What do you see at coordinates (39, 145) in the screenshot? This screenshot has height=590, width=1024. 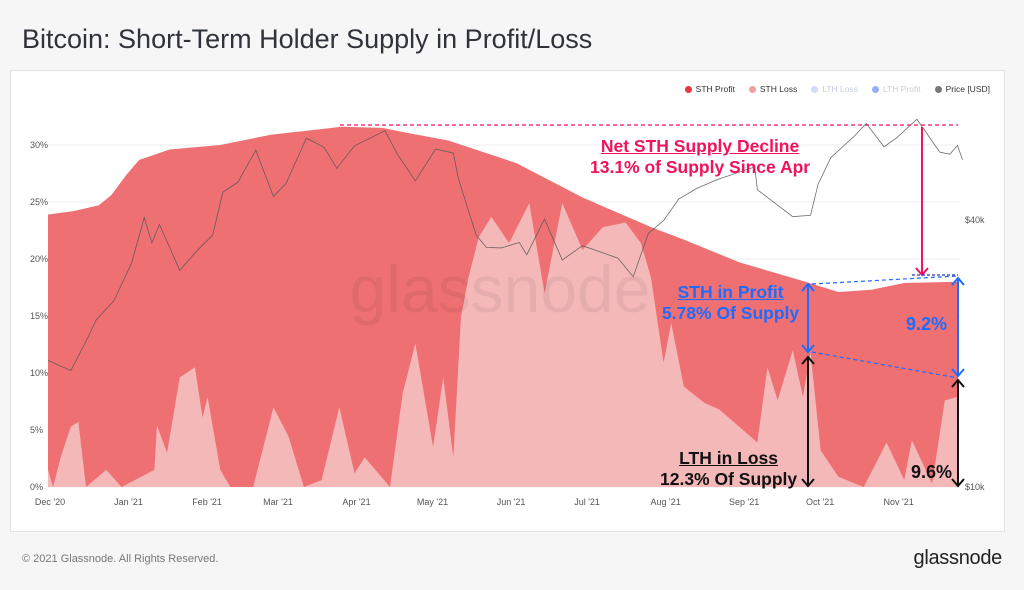 I see `y-tick-label: 30%` at bounding box center [39, 145].